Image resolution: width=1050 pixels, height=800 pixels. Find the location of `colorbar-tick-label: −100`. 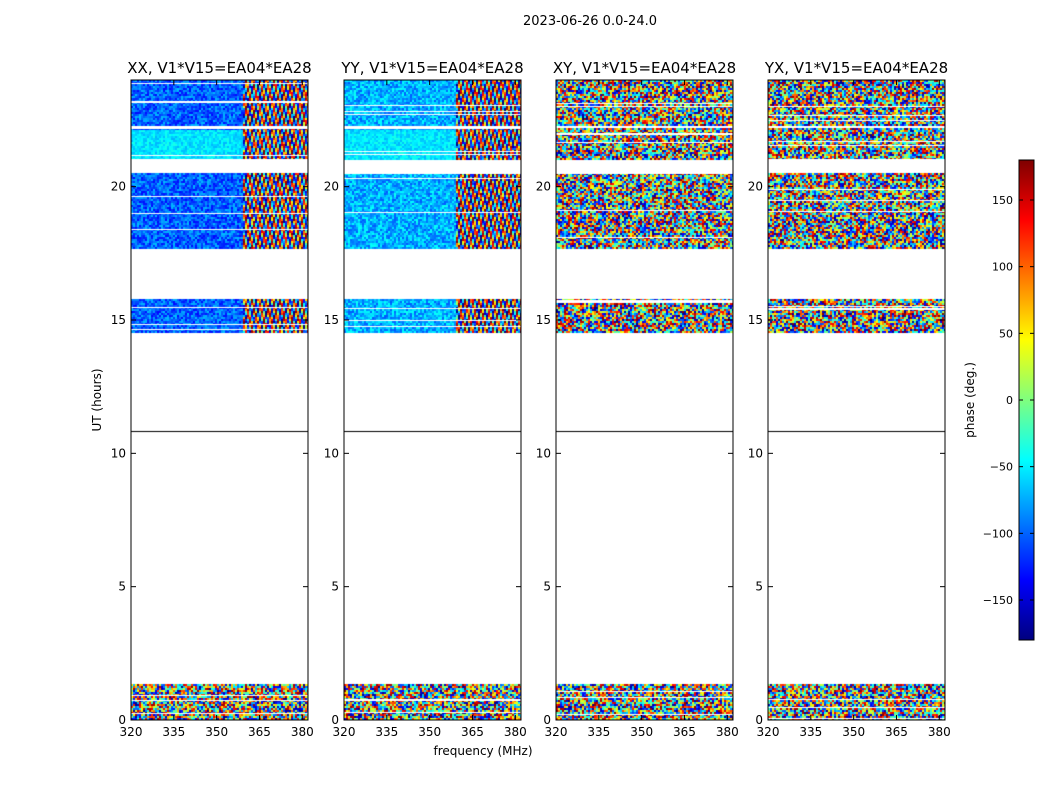

colorbar-tick-label: −100 is located at coordinates (998, 533).